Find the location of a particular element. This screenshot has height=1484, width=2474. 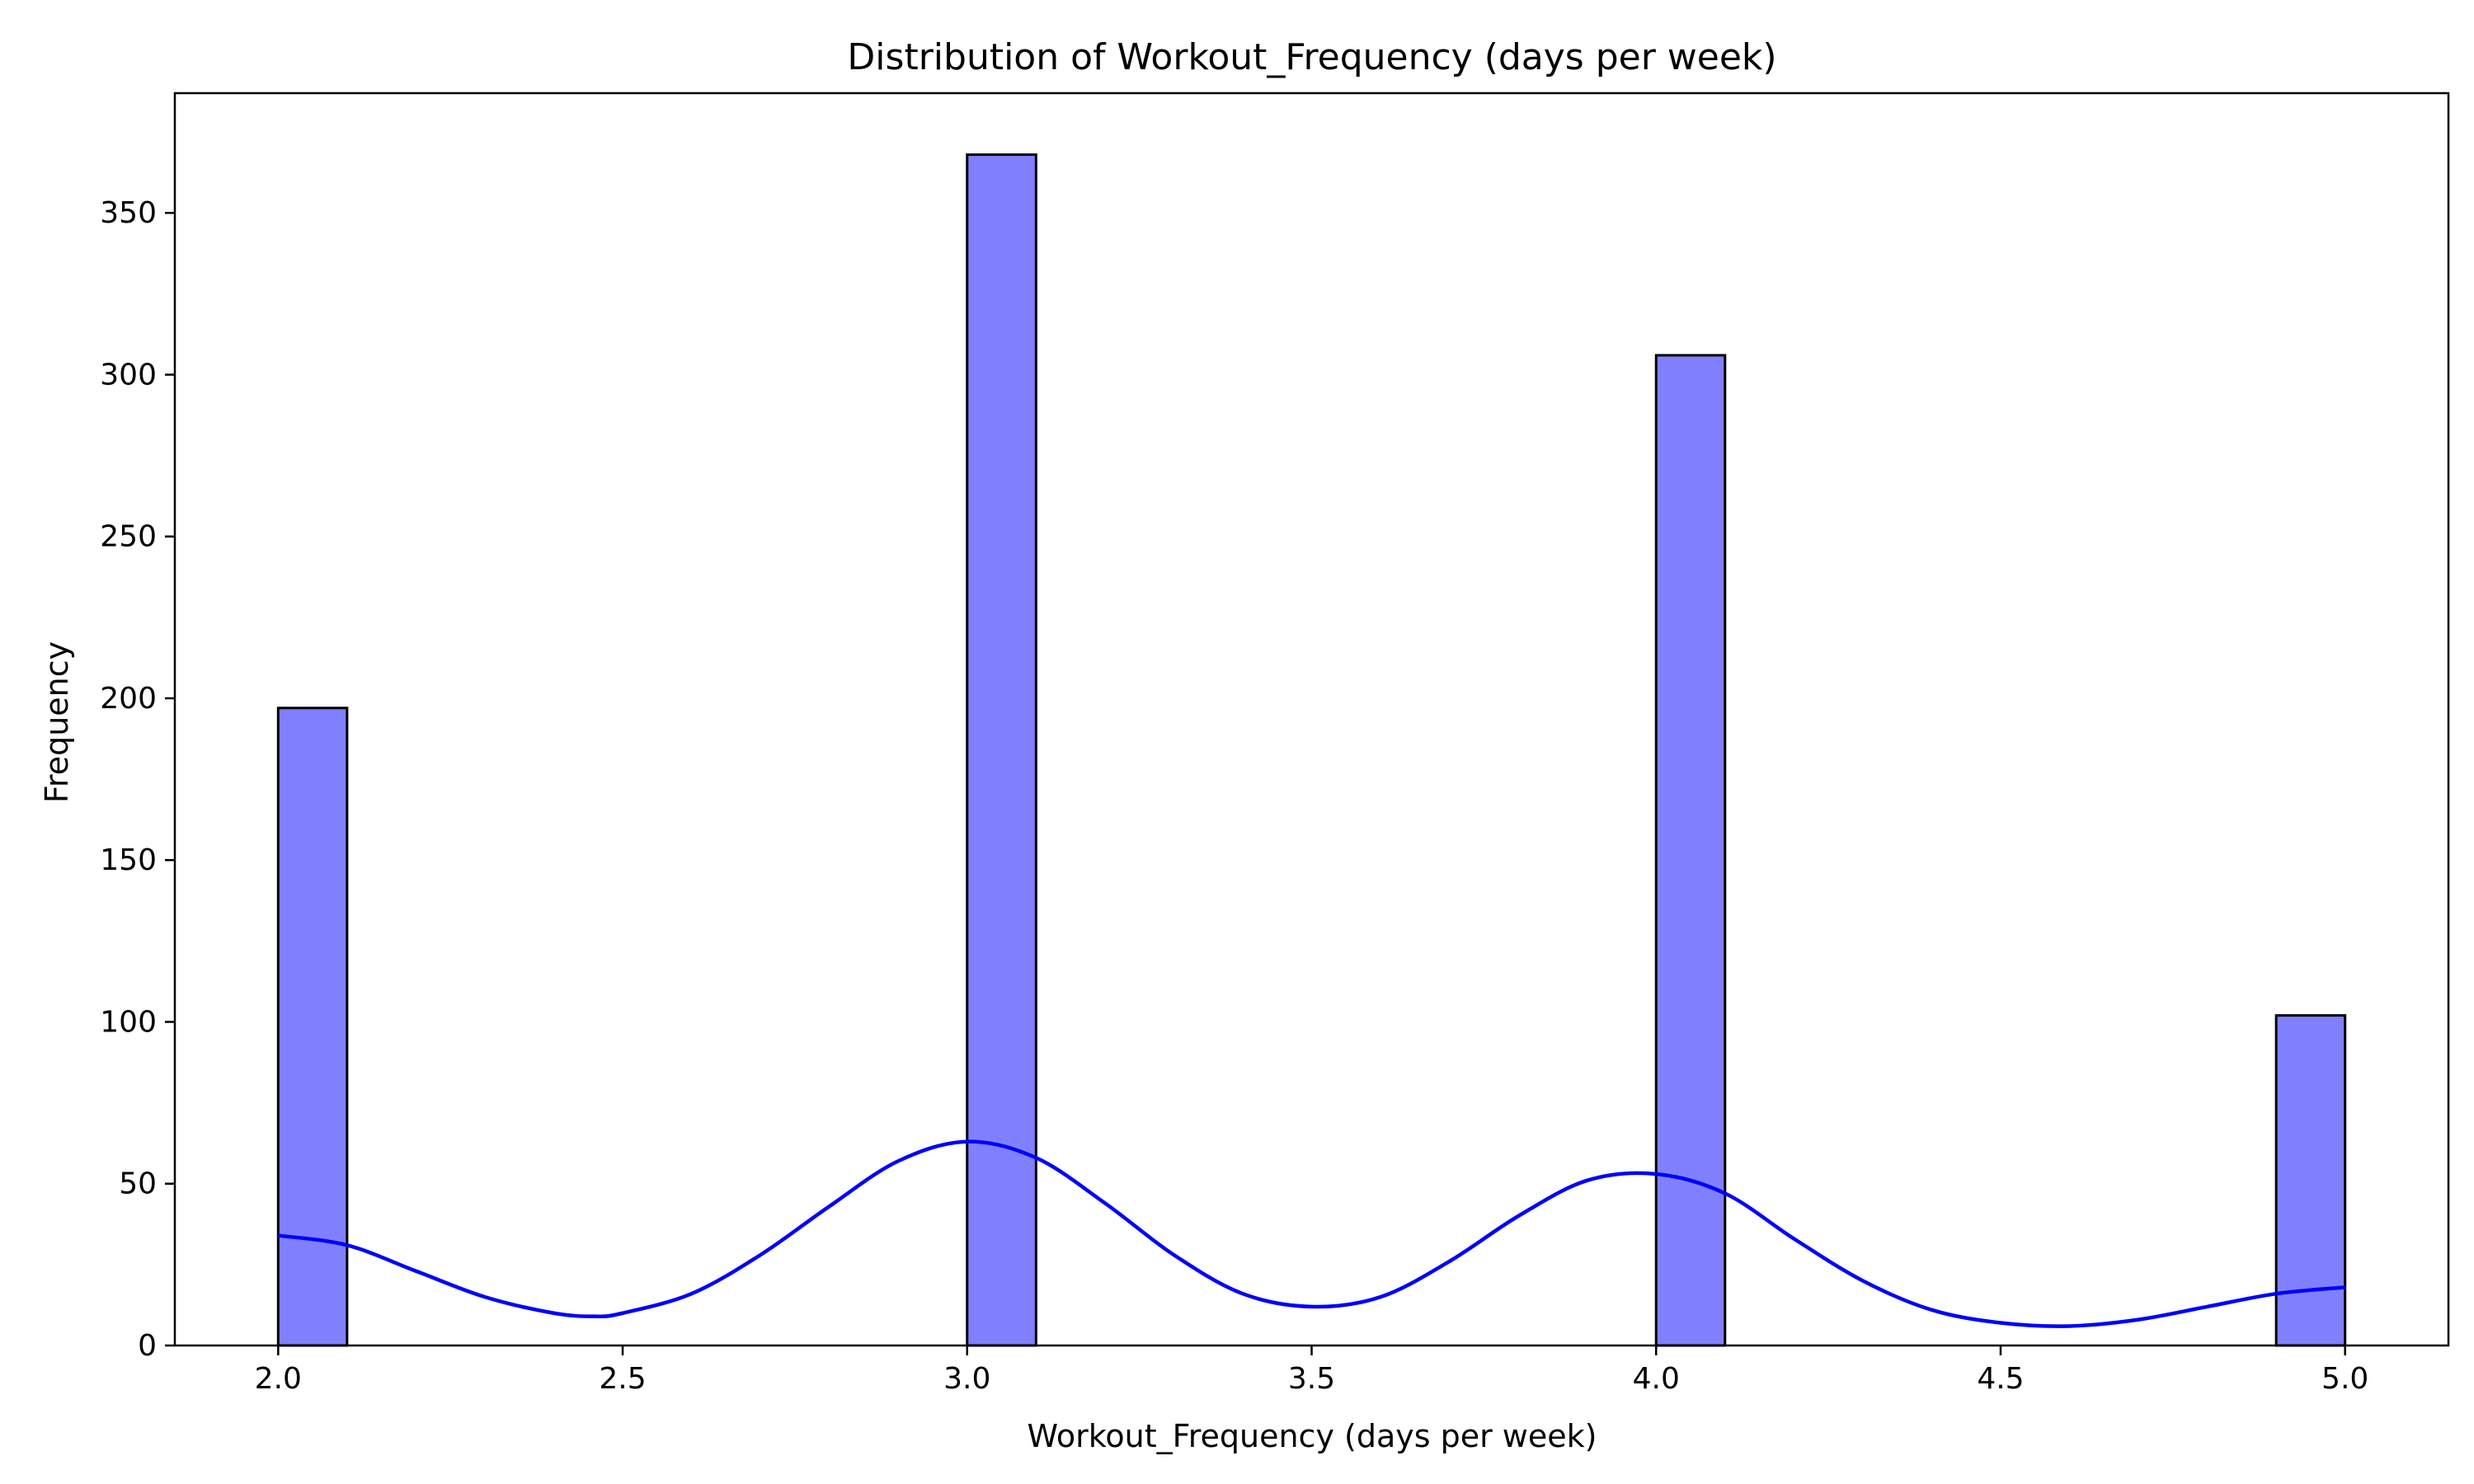

y-tick-label: 150 is located at coordinates (128, 860).